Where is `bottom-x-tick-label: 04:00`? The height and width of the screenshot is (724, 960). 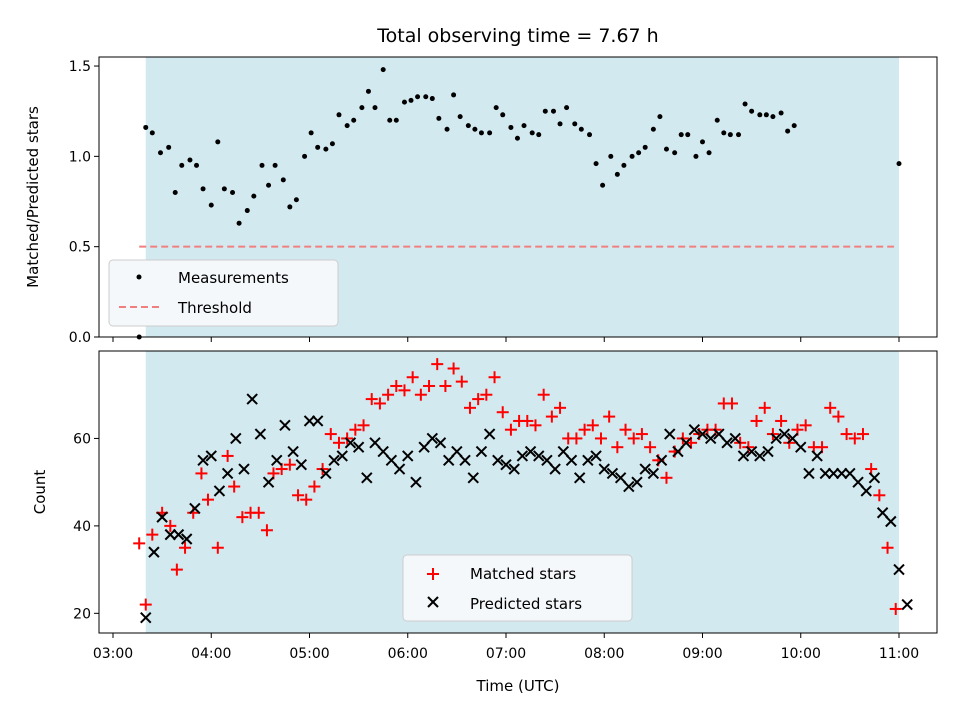
bottom-x-tick-label: 04:00 is located at coordinates (211, 654).